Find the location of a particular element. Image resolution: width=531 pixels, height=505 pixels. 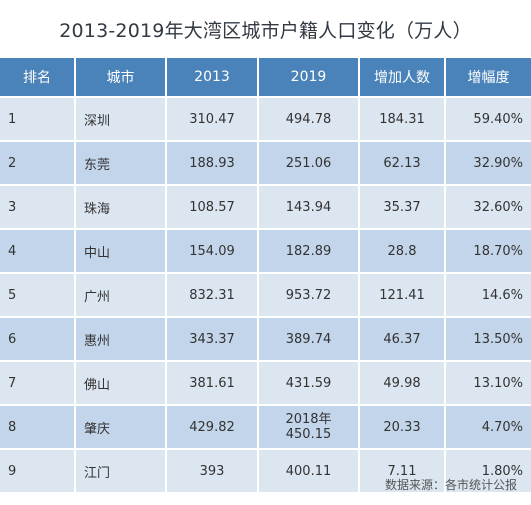

header-increase: 增加人数 is located at coordinates (403, 78).